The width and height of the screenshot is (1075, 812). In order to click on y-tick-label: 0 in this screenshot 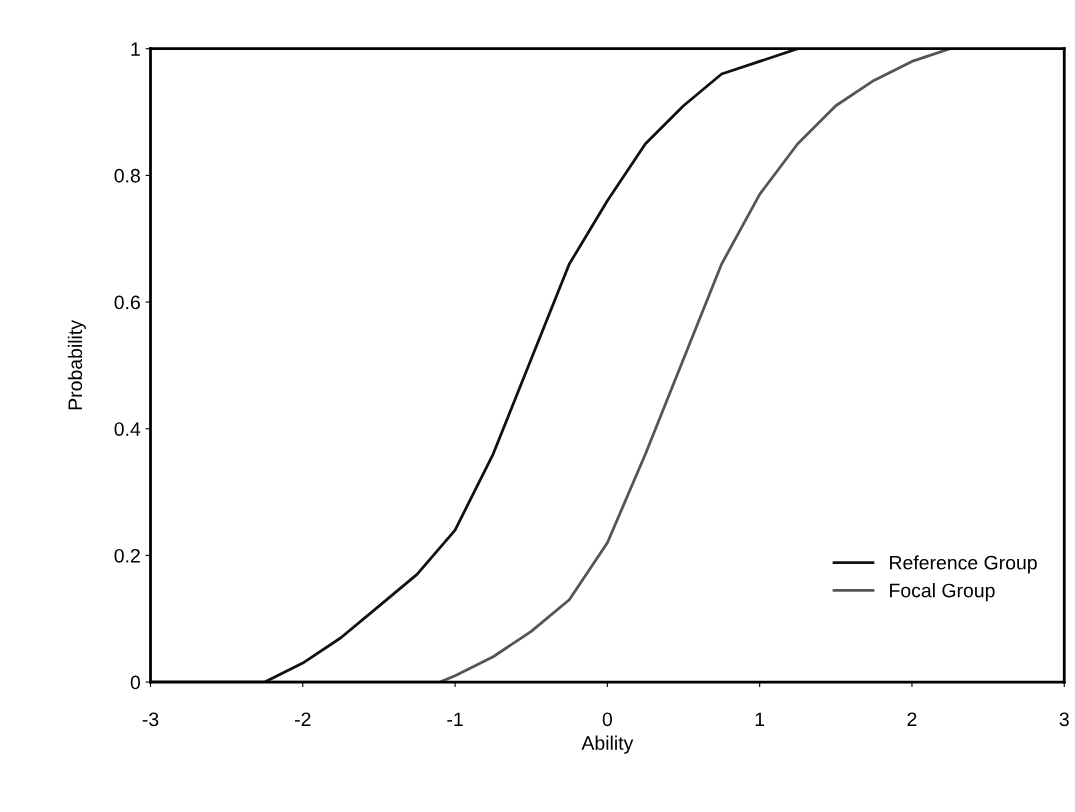, I will do `click(135, 682)`.